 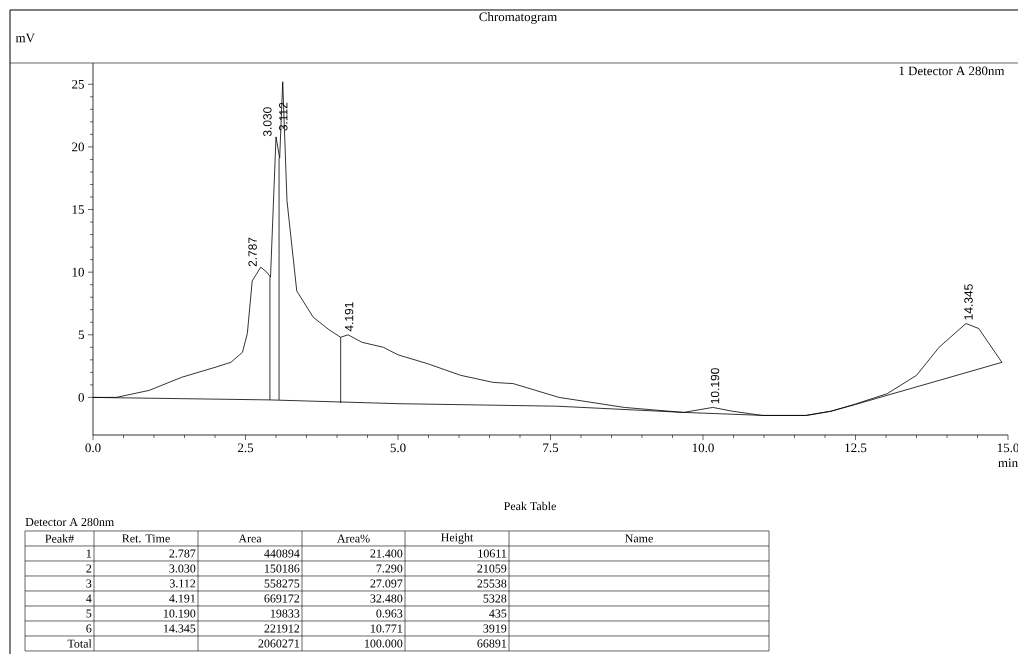 What do you see at coordinates (93, 448) in the screenshot?
I see `x-tick-label: 0.0` at bounding box center [93, 448].